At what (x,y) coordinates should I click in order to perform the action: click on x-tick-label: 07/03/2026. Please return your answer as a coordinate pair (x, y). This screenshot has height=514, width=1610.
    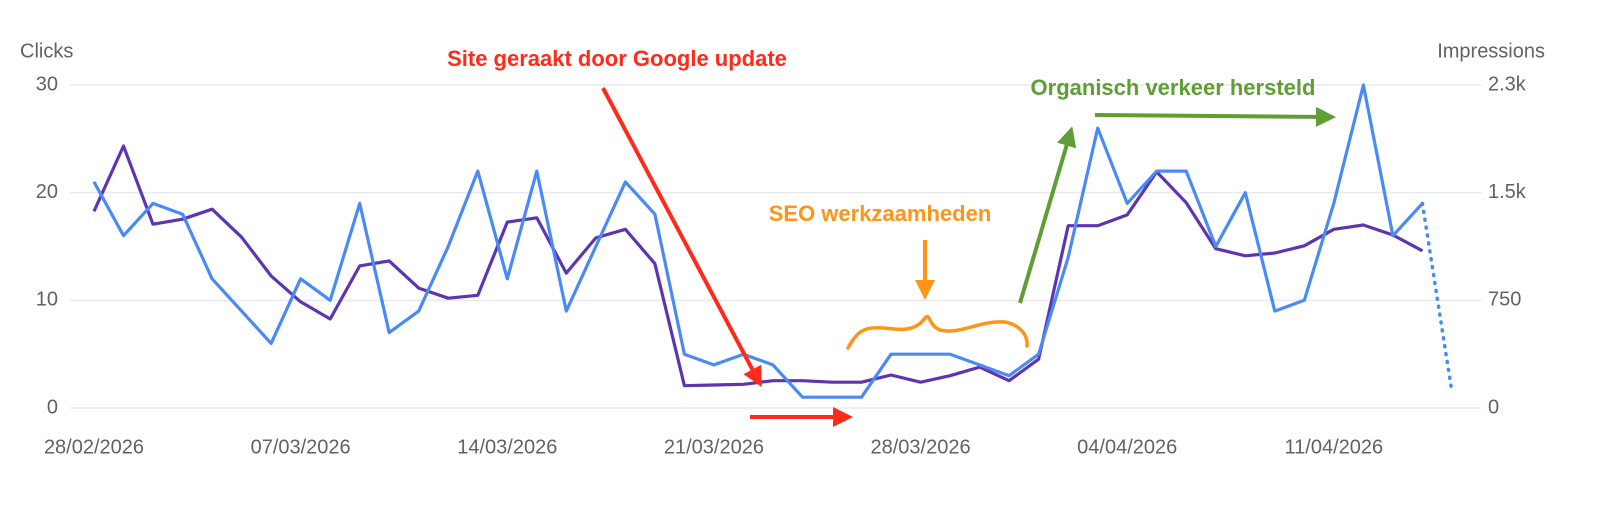
    Looking at the image, I should click on (301, 447).